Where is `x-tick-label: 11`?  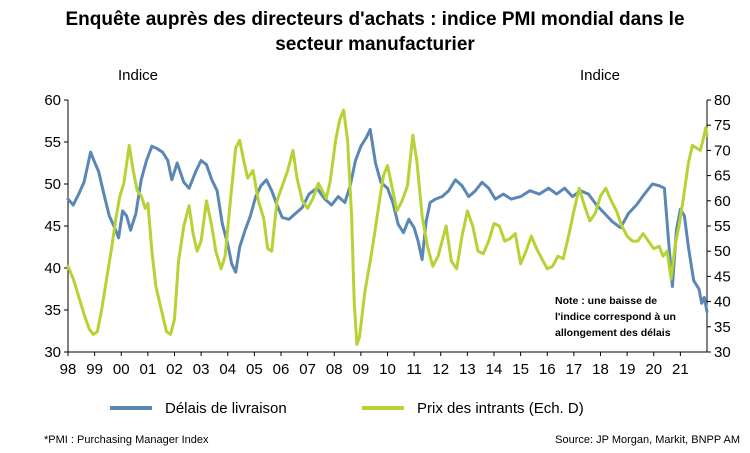
x-tick-label: 11 is located at coordinates (414, 369).